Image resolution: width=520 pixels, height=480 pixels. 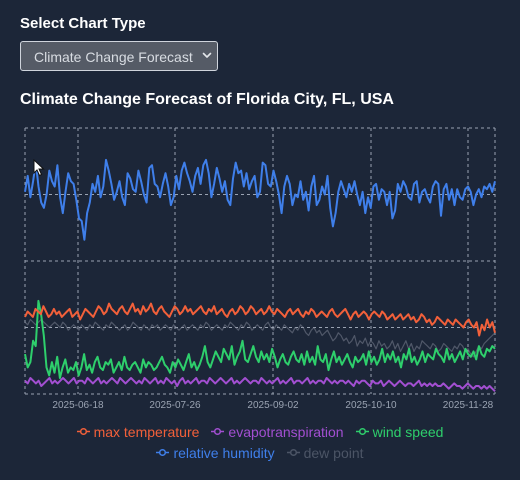 I want to click on legend-label: wind speed, so click(x=408, y=431).